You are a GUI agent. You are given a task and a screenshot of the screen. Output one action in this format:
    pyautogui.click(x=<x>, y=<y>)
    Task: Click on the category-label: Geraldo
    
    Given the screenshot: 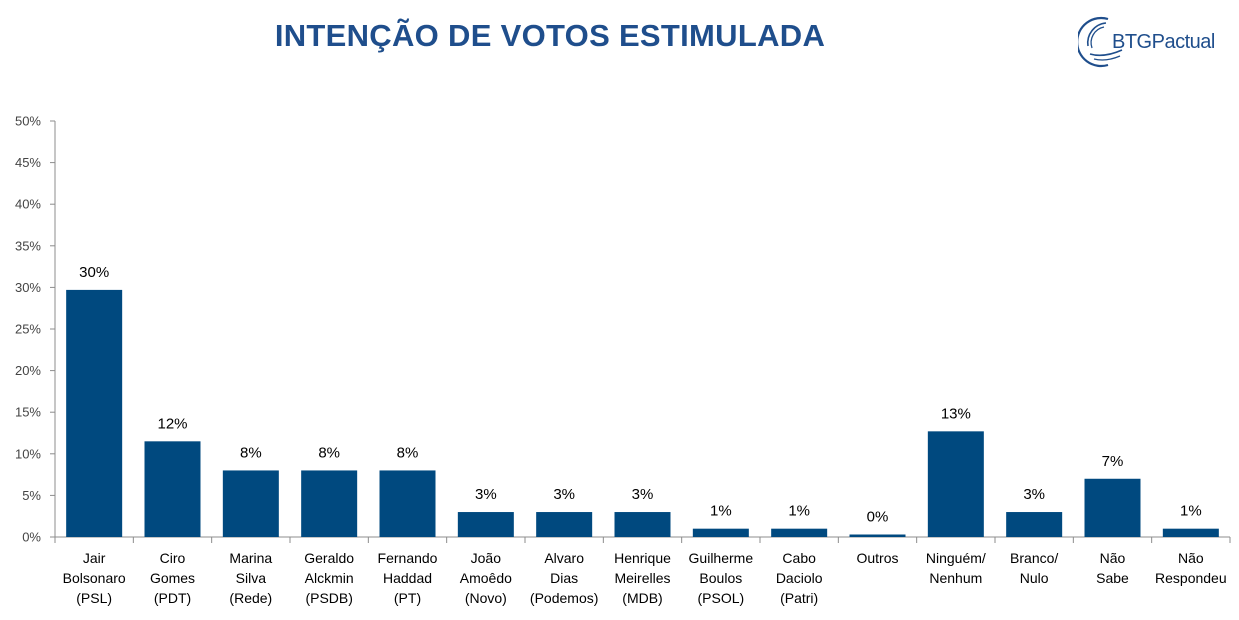 What is the action you would take?
    pyautogui.click(x=329, y=558)
    